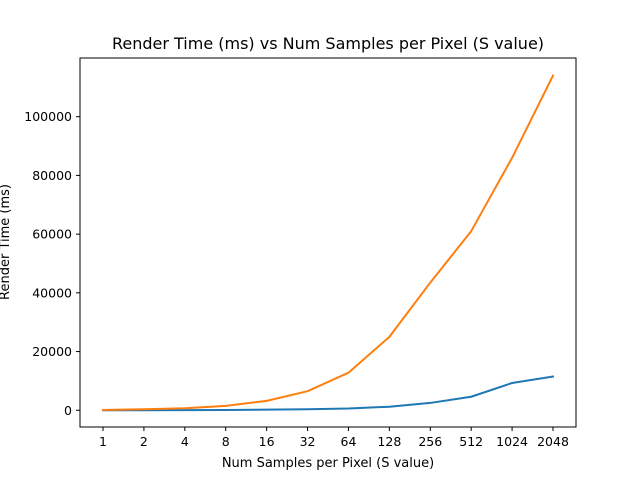  What do you see at coordinates (349, 441) in the screenshot?
I see `x-tick-label: 64` at bounding box center [349, 441].